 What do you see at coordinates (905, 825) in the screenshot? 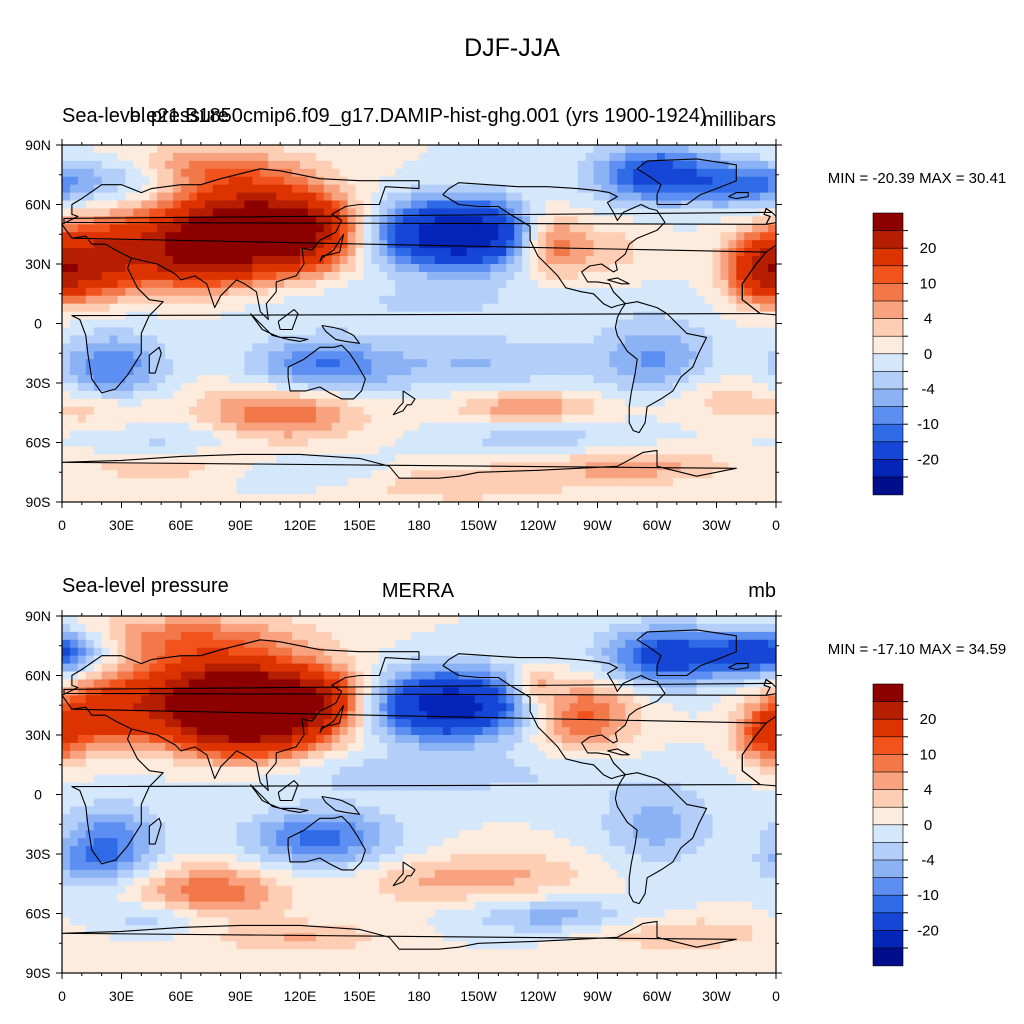
I see `colorbar: 20 10 4 0 -4 -10 -20` at bounding box center [905, 825].